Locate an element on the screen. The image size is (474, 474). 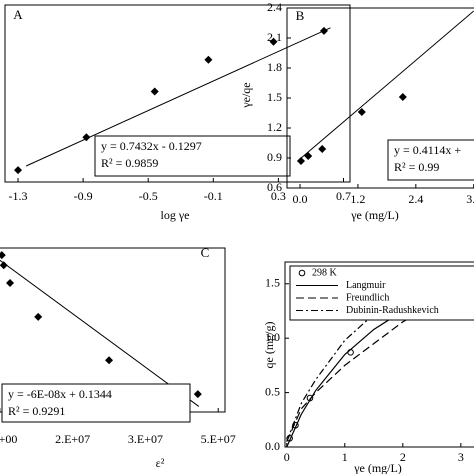
y-tick-label: 1.8 is located at coordinates (274, 67).